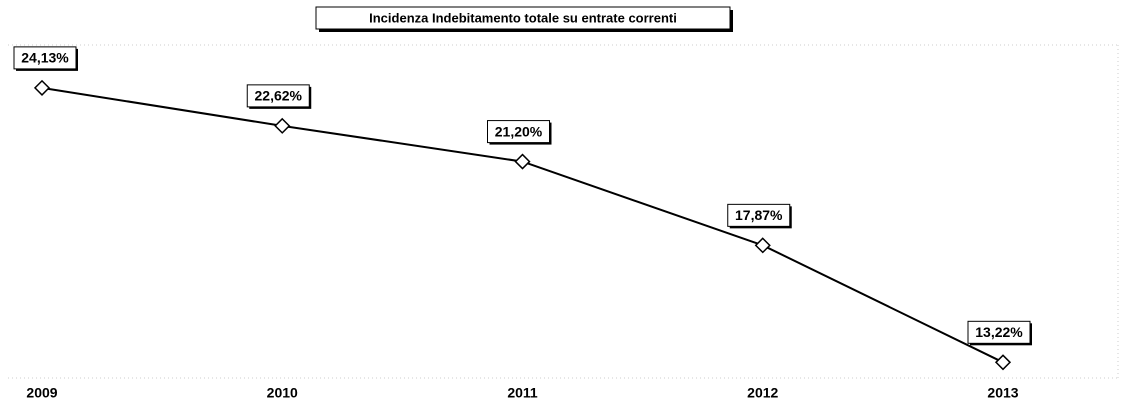 This screenshot has height=410, width=1125. I want to click on x-tick-label: 2011, so click(522, 393).